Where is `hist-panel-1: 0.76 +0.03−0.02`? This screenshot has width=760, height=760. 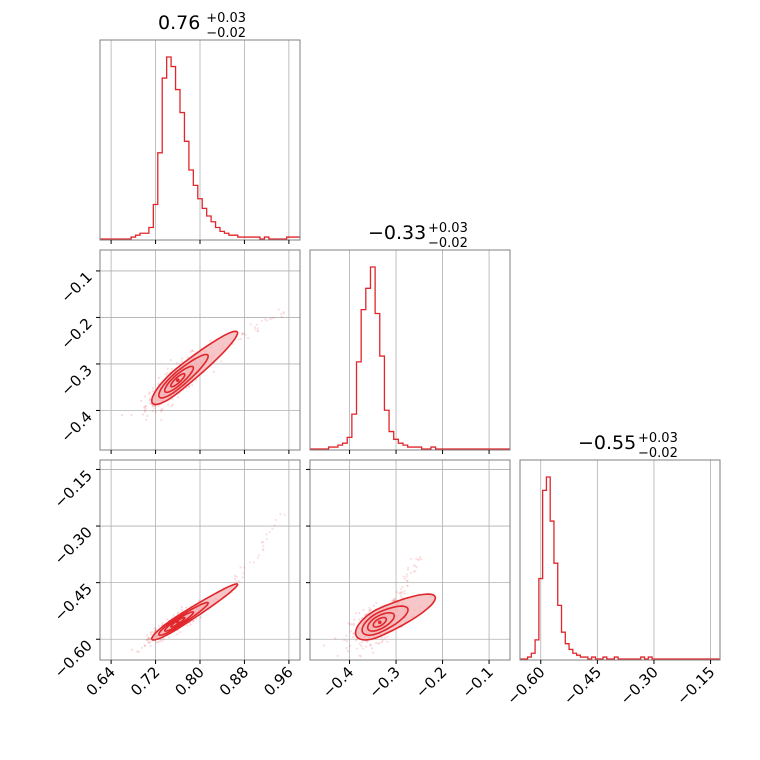 hist-panel-1: 0.76 +0.03−0.02 is located at coordinates (200, 126).